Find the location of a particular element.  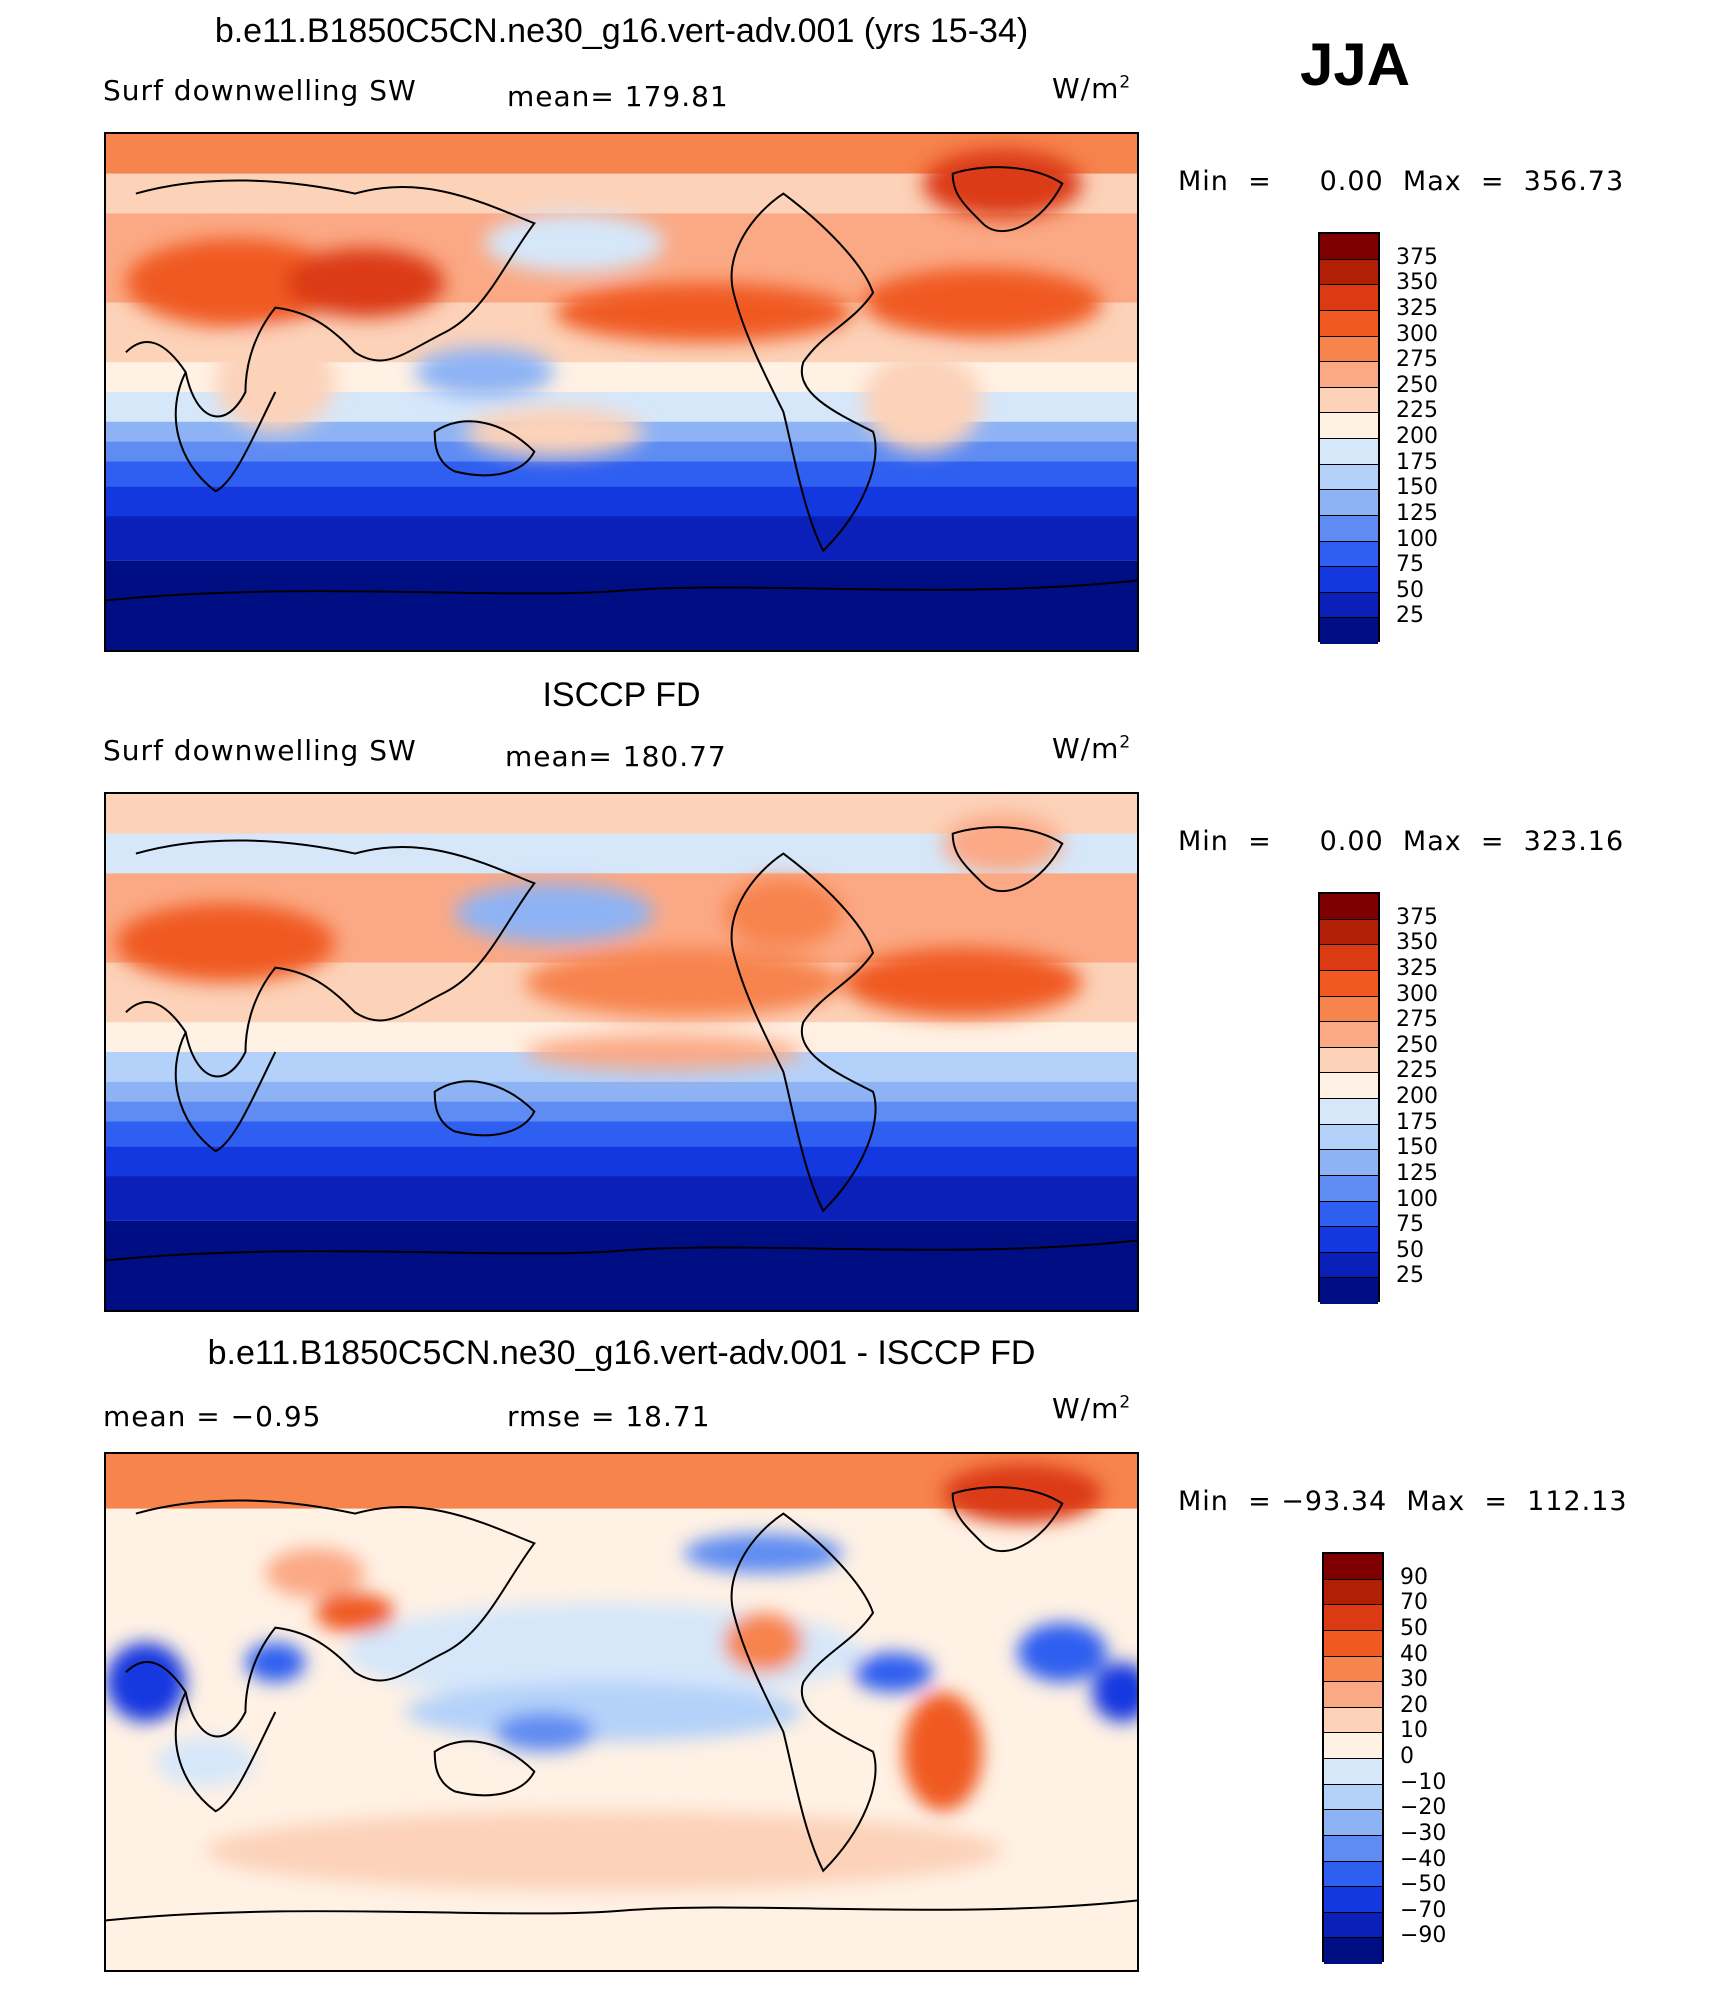

colorbar-tick-label: 0 is located at coordinates (1407, 1756).